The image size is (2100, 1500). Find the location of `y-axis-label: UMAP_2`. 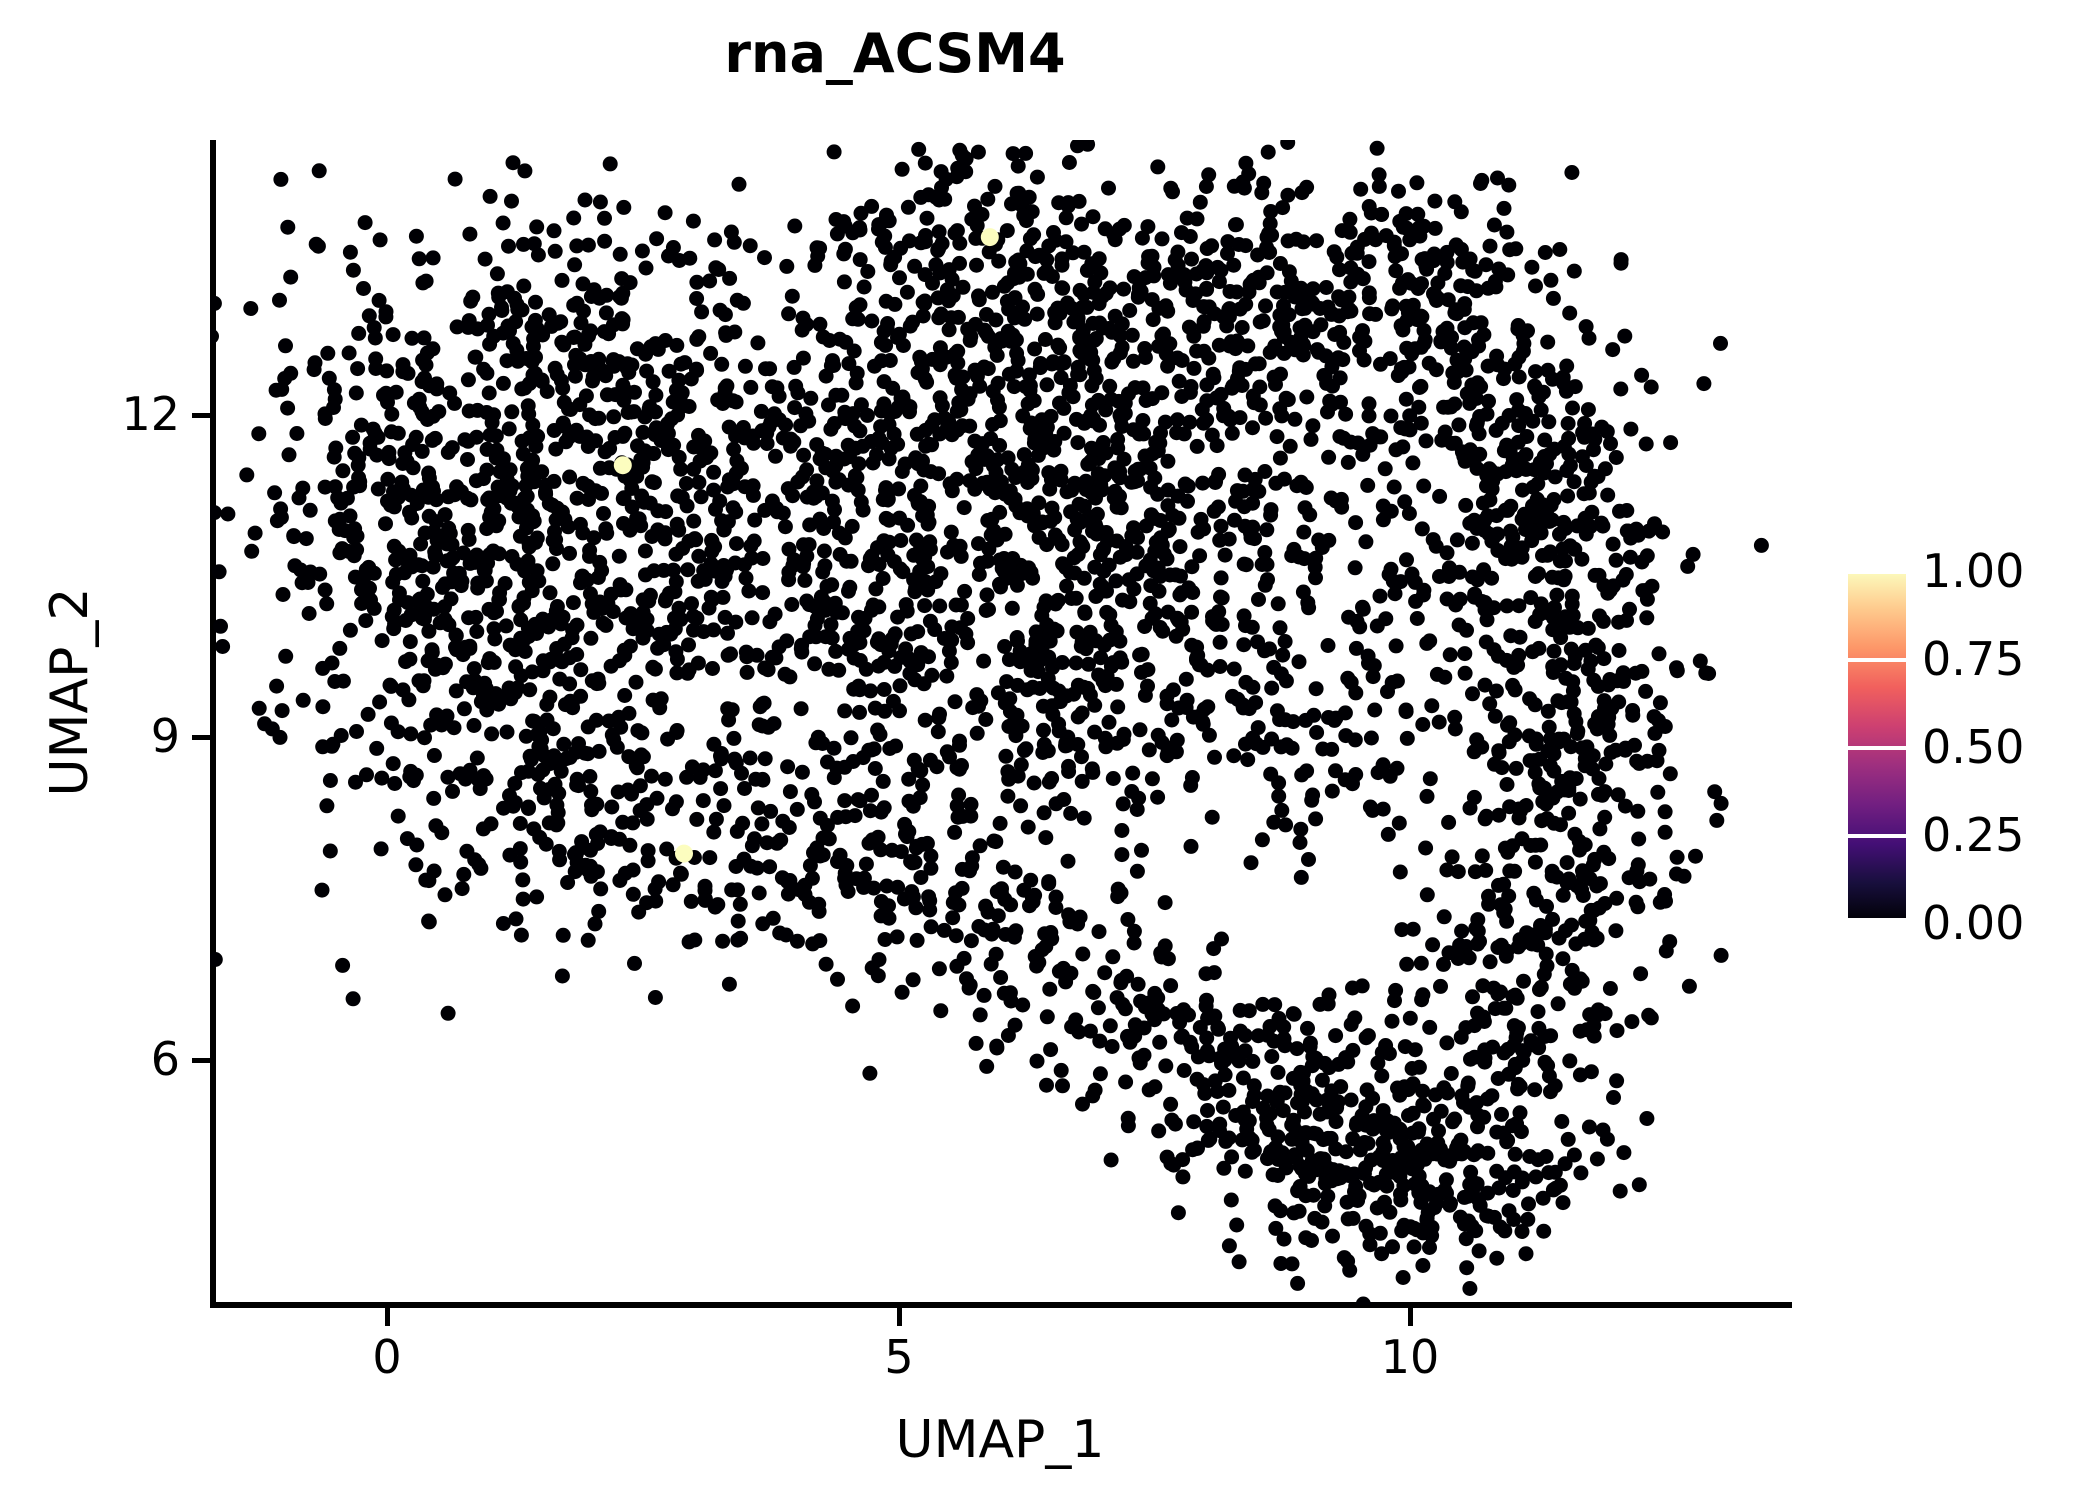

y-axis-label: UMAP_2 is located at coordinates (70, 692).